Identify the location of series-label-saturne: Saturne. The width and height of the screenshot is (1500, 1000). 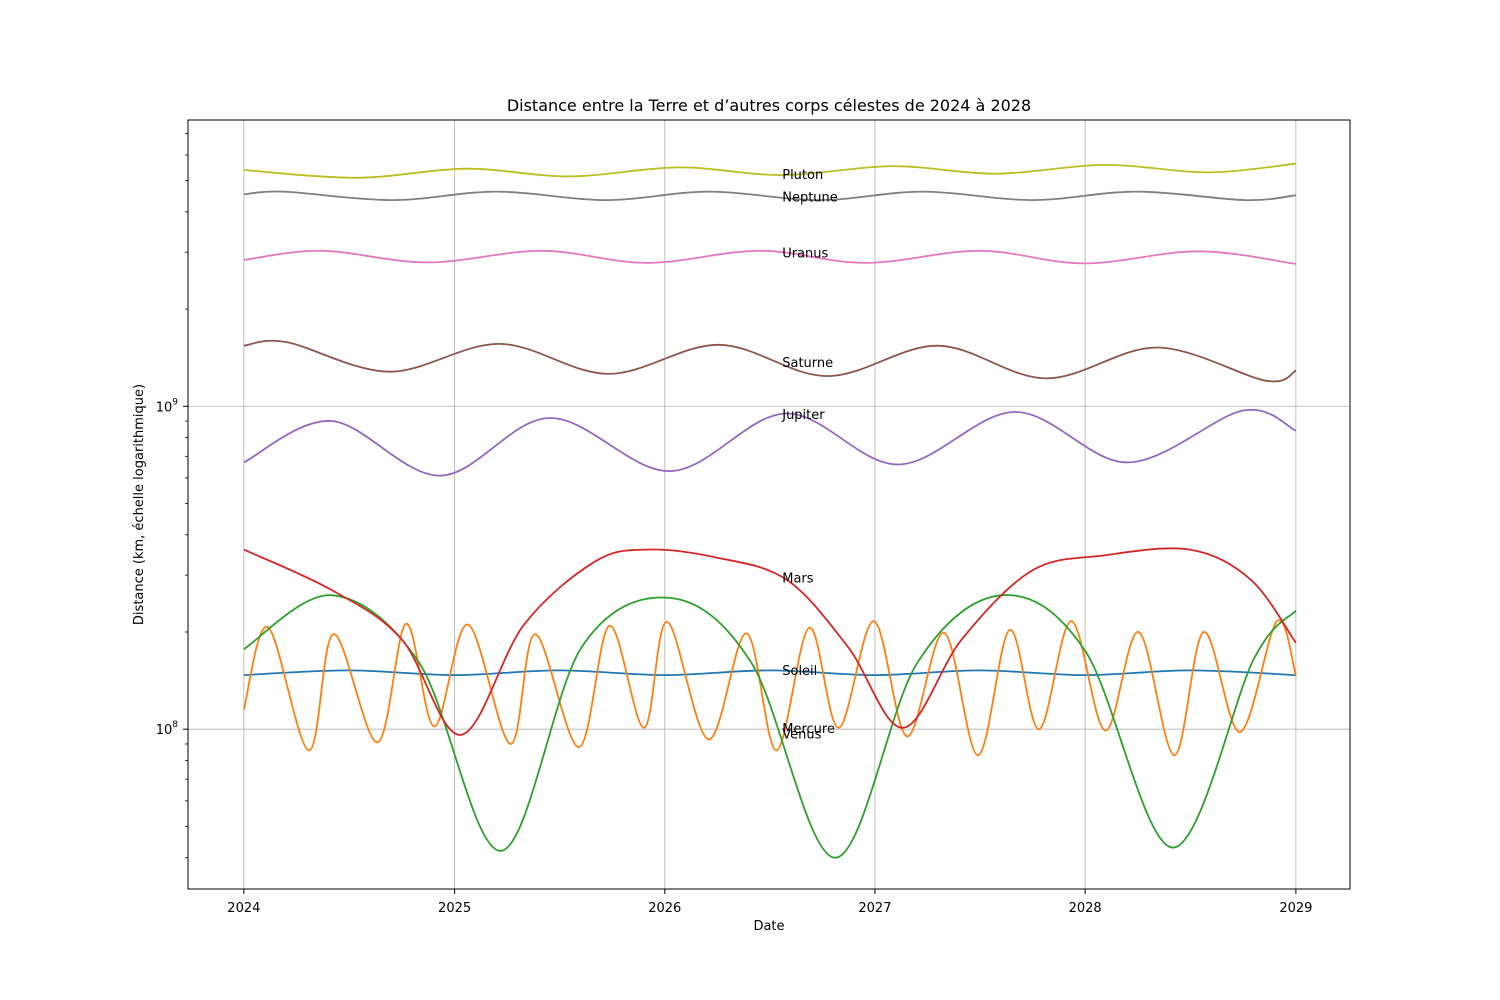
(807, 363).